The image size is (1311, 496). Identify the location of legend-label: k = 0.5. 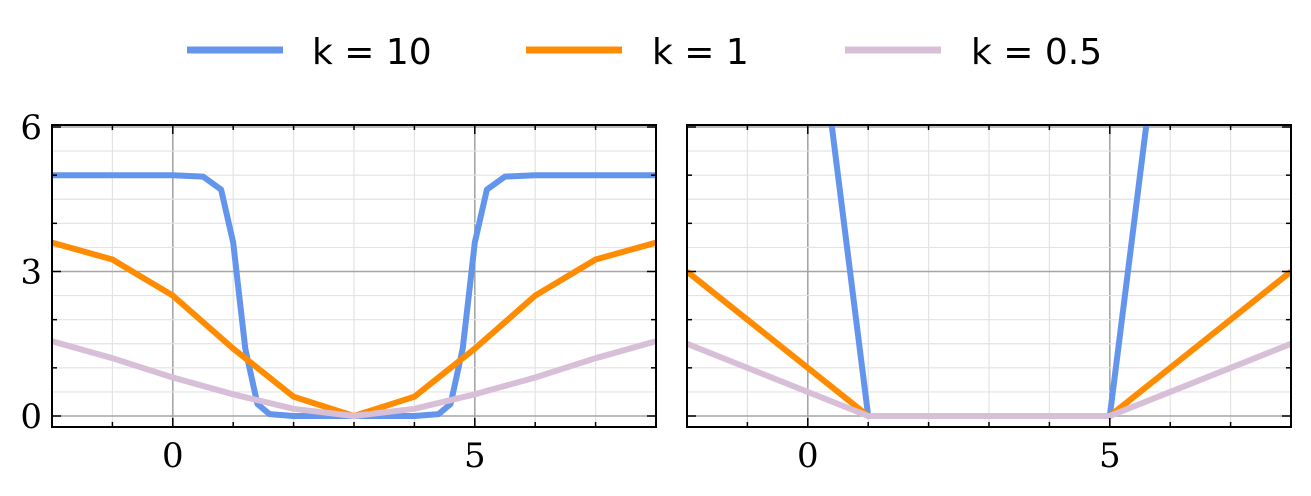
(1036, 52).